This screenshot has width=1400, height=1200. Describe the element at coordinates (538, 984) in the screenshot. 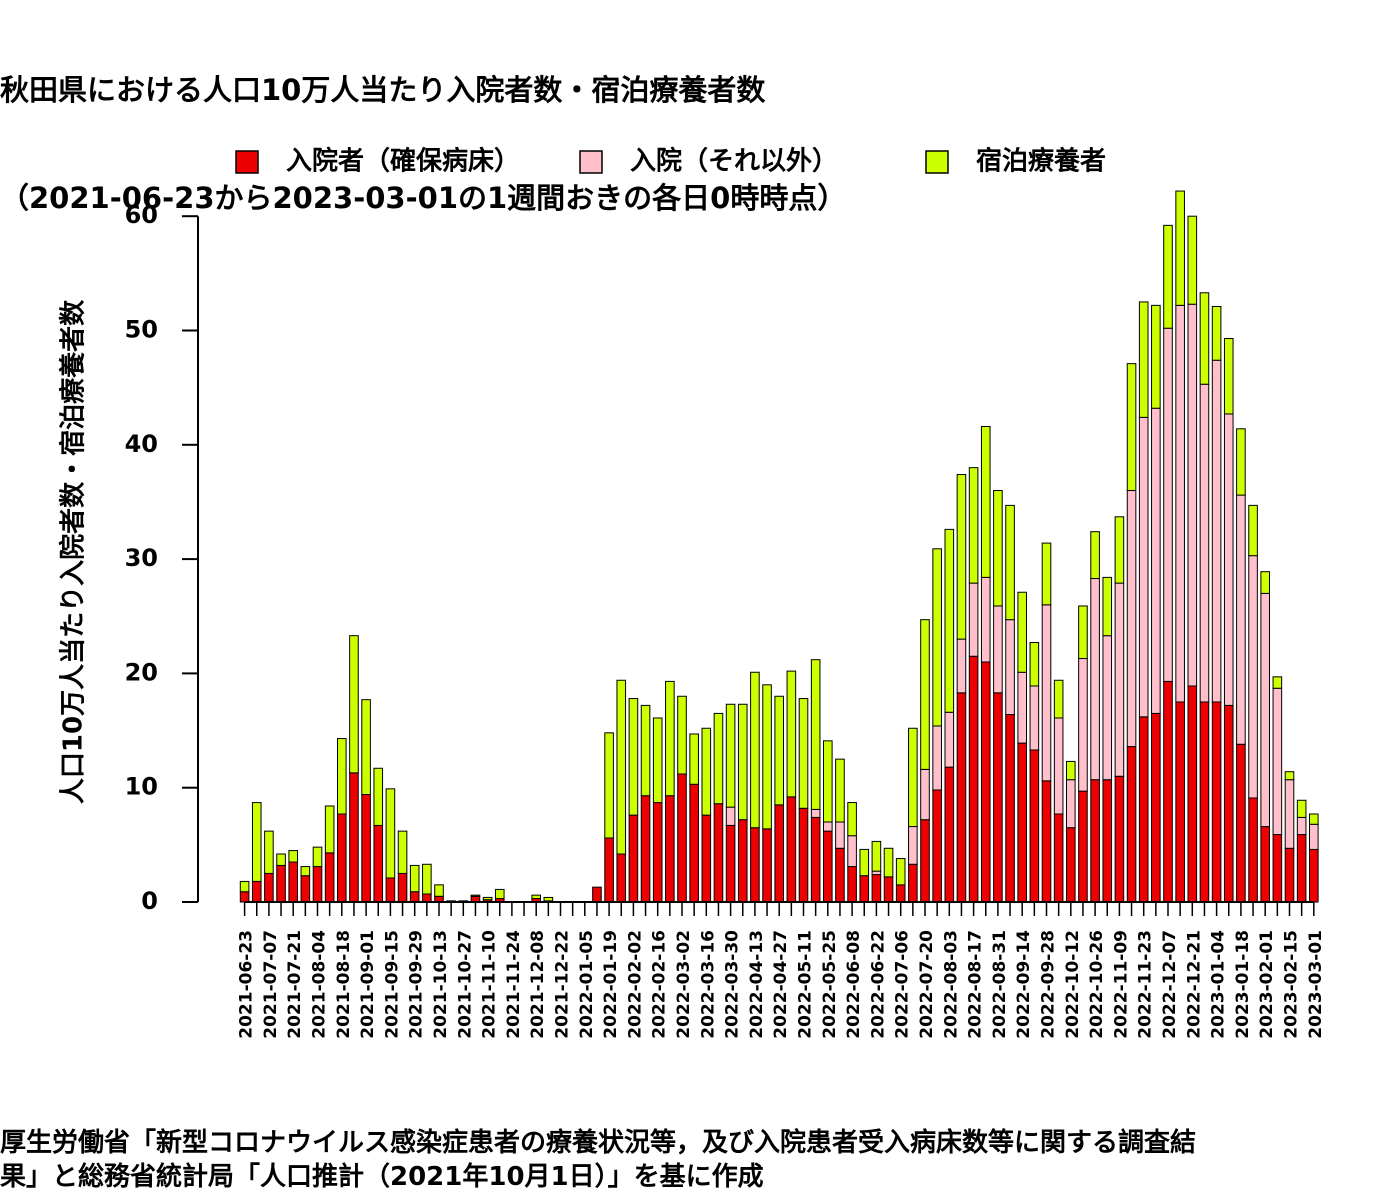

I see `x-tick-label: 2021-12-08` at that location.